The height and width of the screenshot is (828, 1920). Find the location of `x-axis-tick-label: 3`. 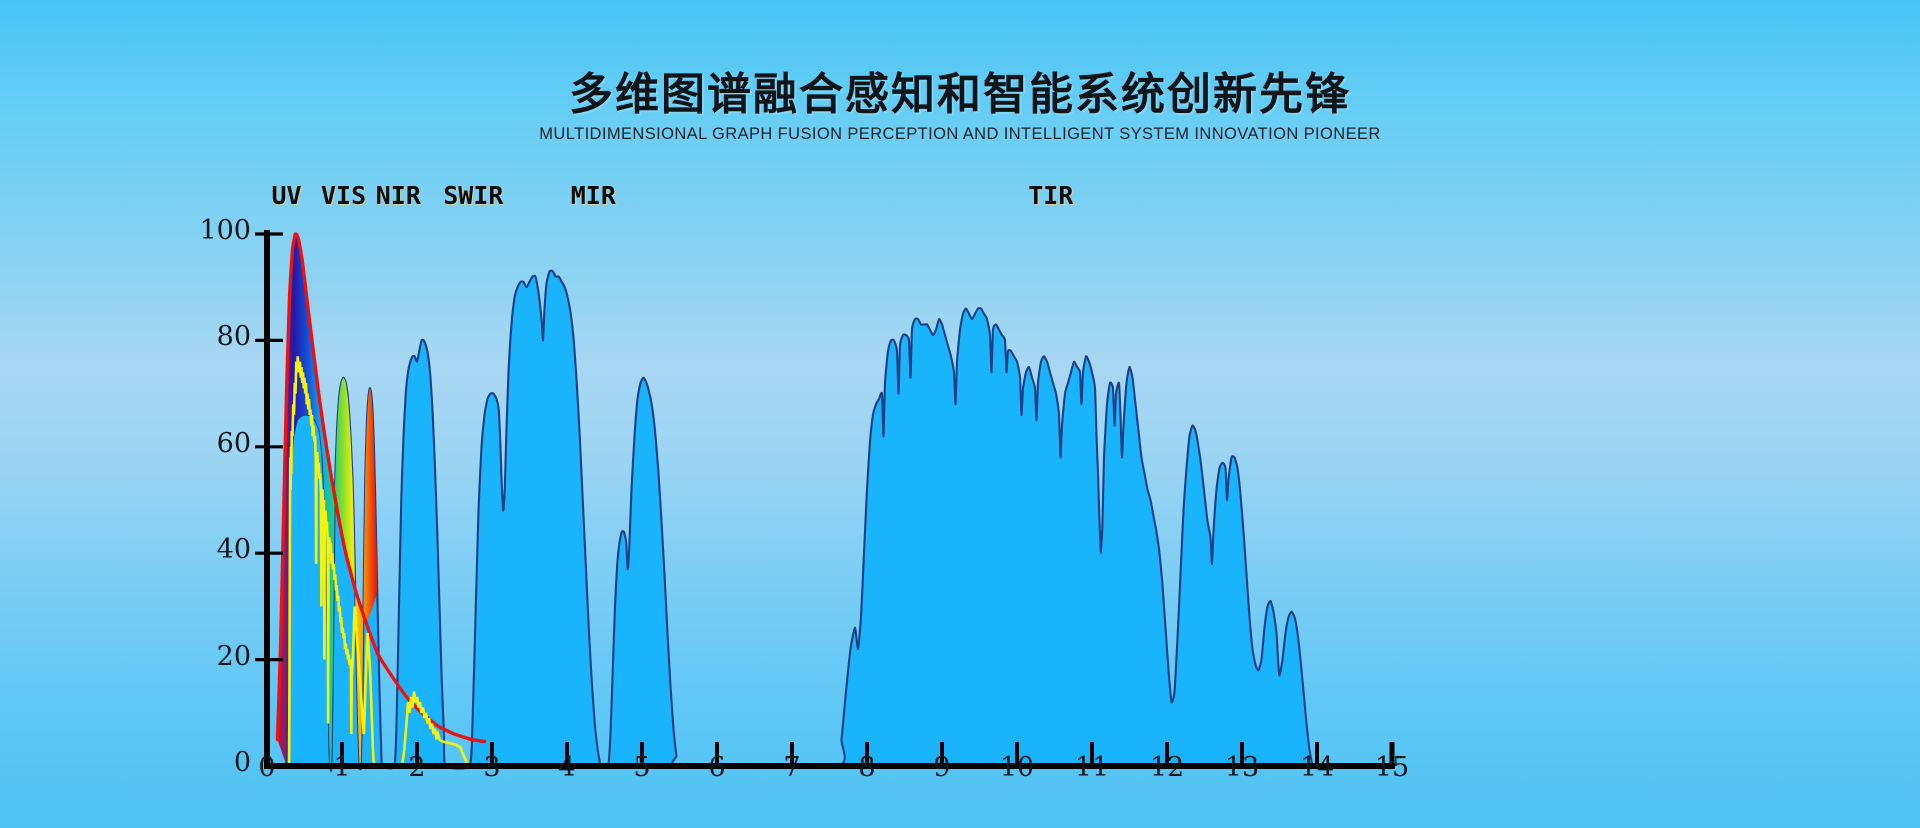

x-axis-tick-label: 3 is located at coordinates (492, 767).